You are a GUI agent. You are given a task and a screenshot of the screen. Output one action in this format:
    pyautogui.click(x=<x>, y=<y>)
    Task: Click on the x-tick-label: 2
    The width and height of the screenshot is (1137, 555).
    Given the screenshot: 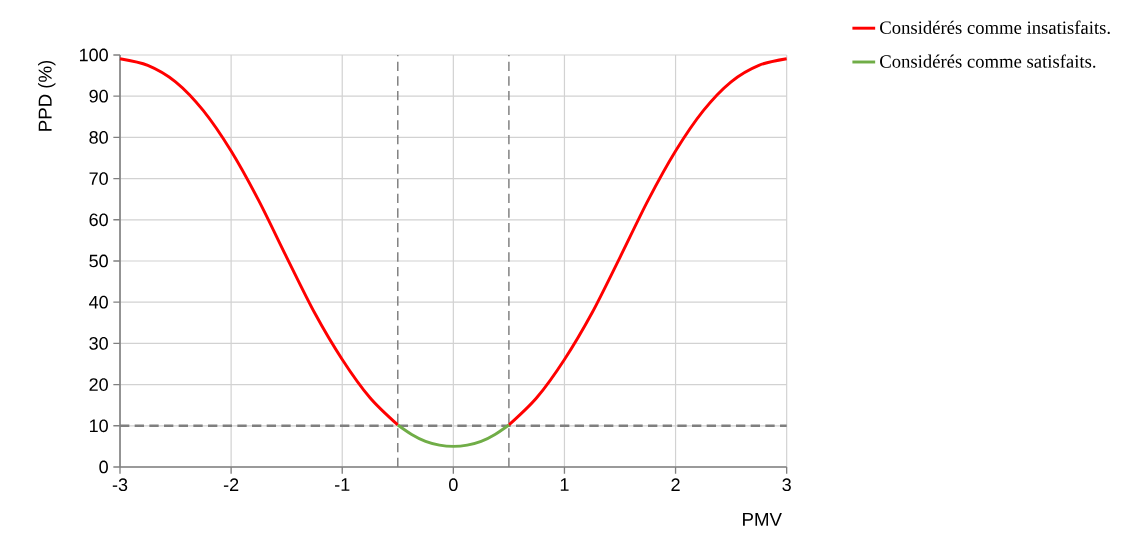 What is the action you would take?
    pyautogui.click(x=675, y=484)
    